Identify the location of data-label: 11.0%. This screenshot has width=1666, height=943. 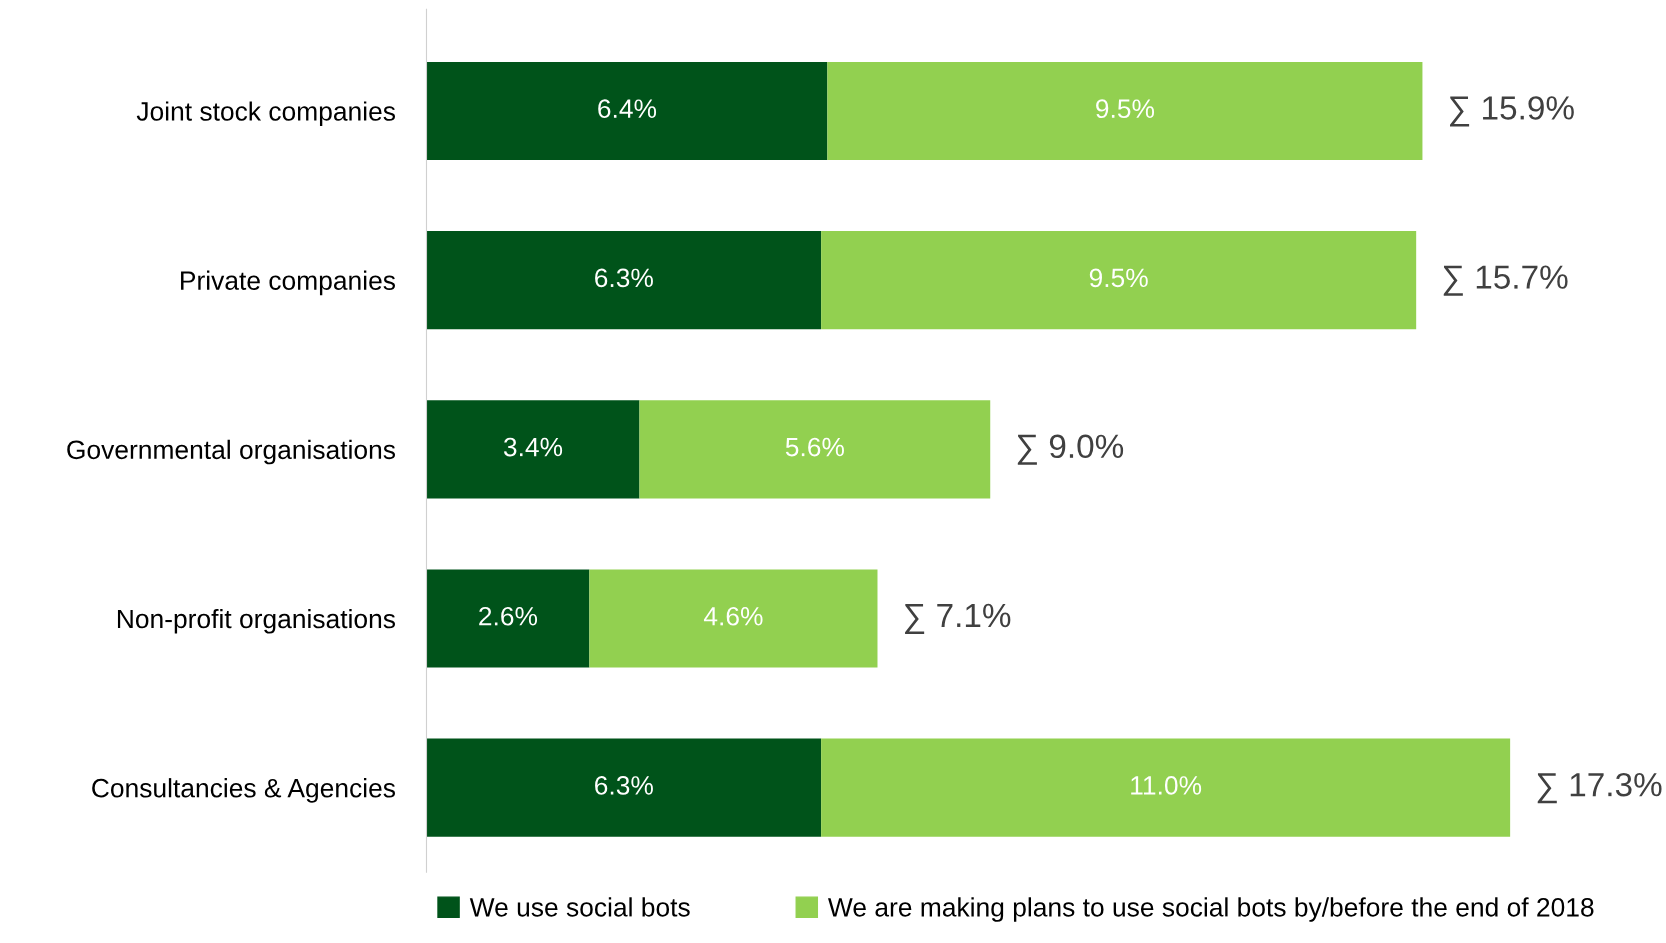
(1166, 785).